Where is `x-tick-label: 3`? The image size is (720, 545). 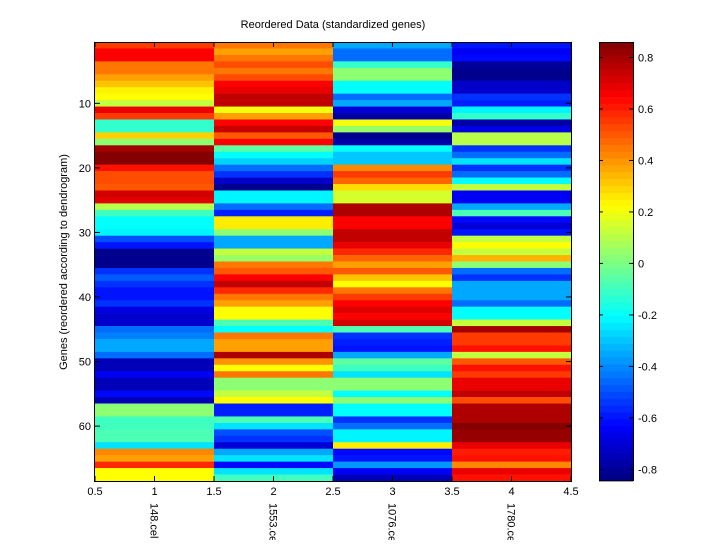
x-tick-label: 3 is located at coordinates (392, 492).